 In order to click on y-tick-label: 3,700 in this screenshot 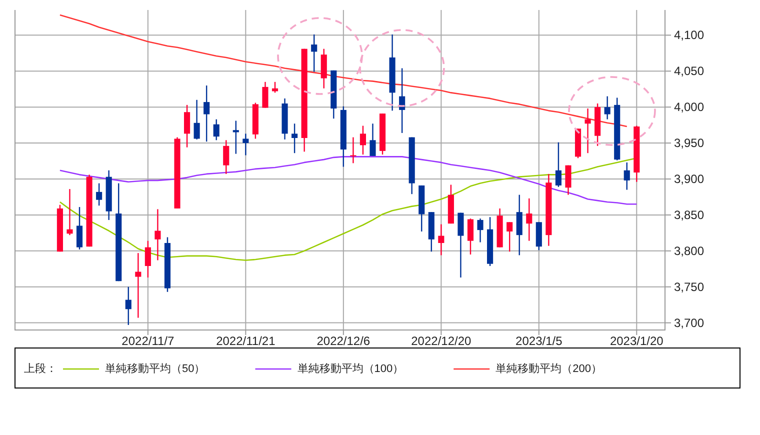, I will do `click(689, 323)`.